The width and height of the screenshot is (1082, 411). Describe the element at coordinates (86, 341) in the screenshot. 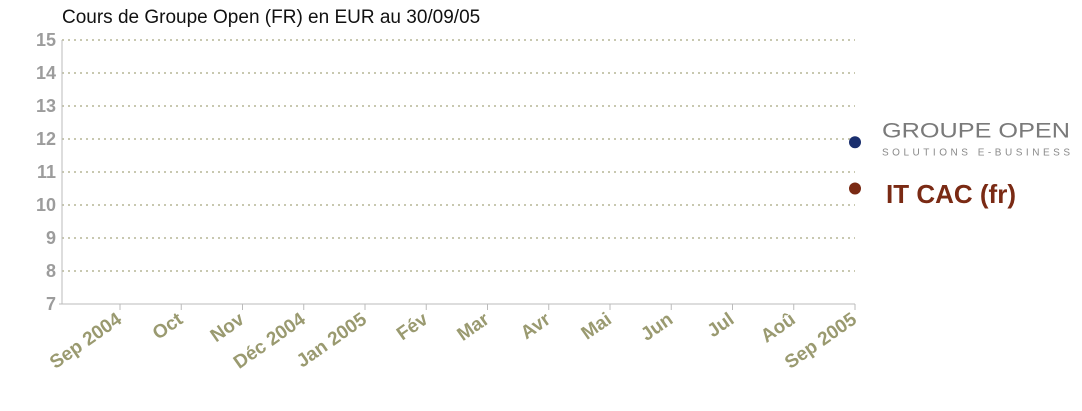

I see `x-tick-label: Sep 2004` at that location.